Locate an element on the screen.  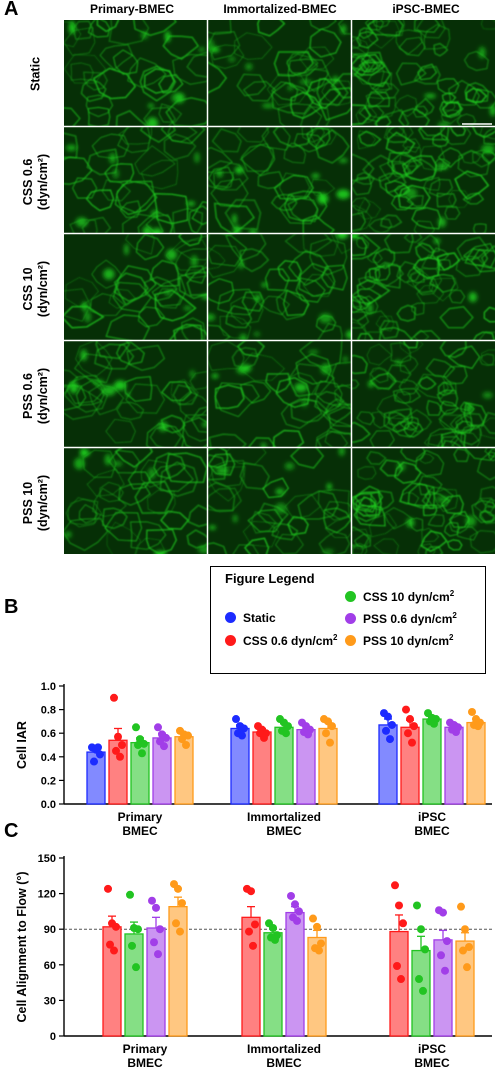
row-header-2: CSS 10 (dyn/cm²) is located at coordinates (36, 288).